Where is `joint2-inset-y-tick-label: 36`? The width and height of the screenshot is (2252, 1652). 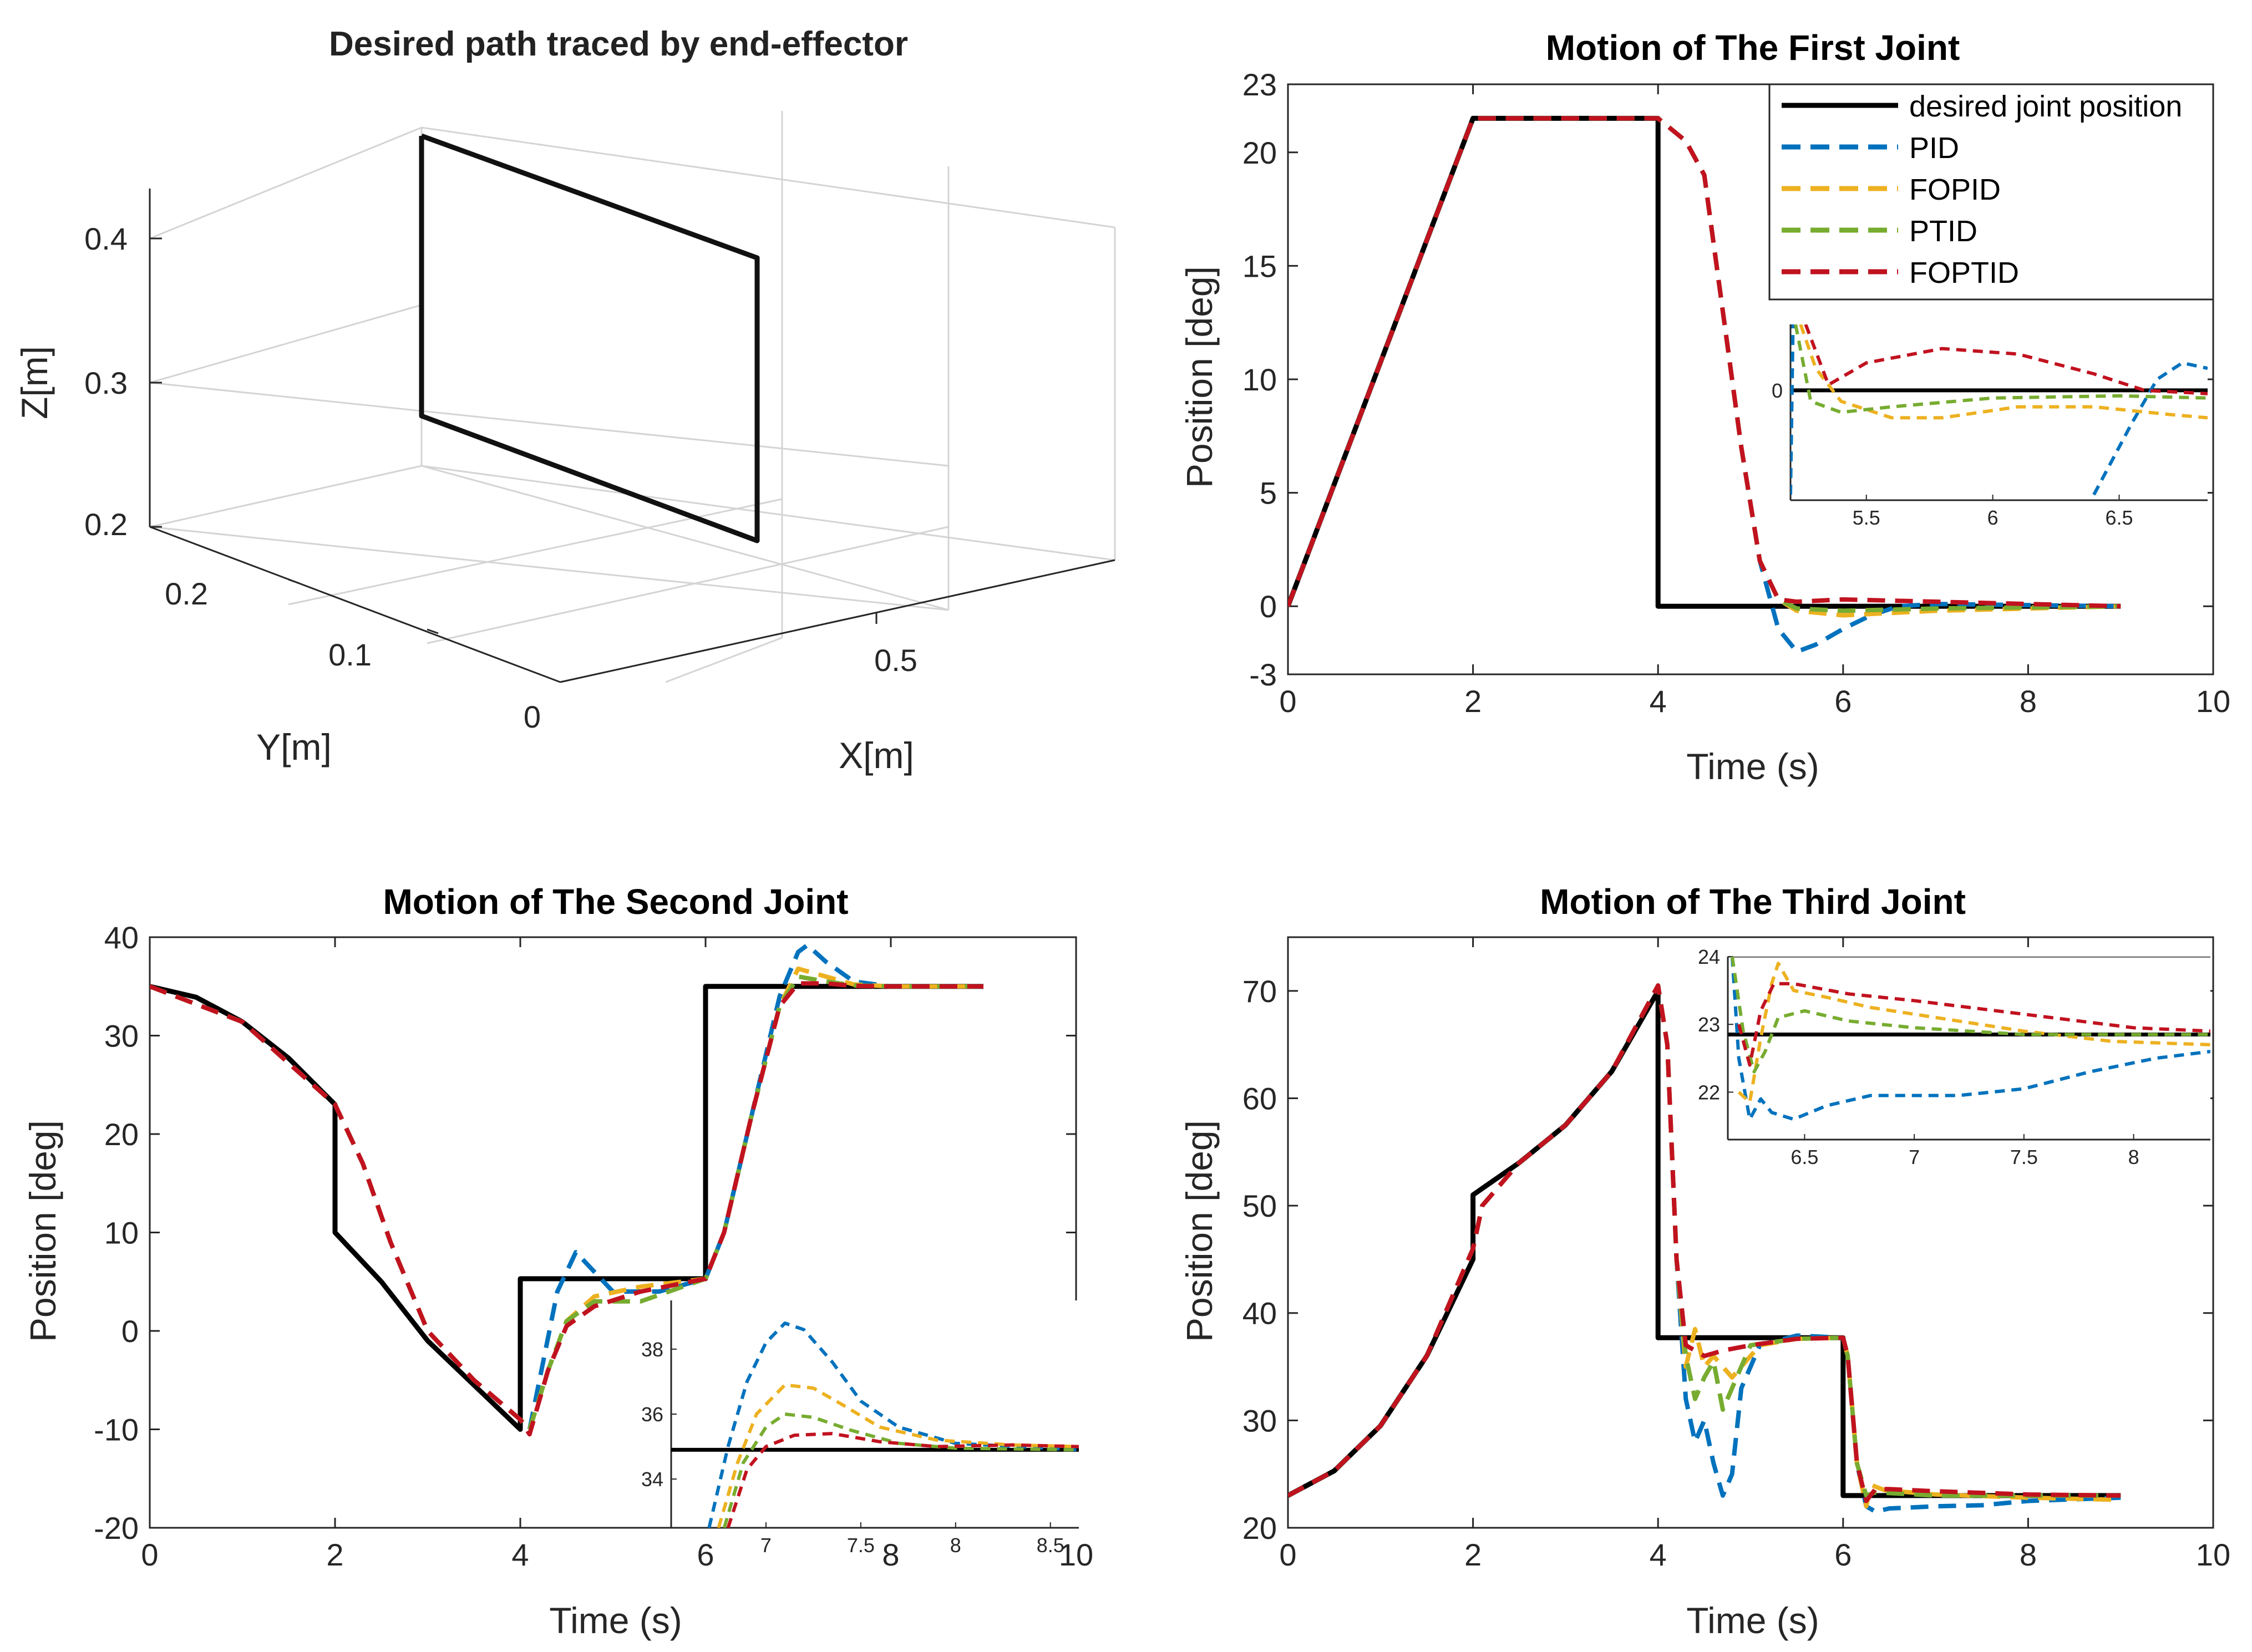 joint2-inset-y-tick-label: 36 is located at coordinates (652, 1414).